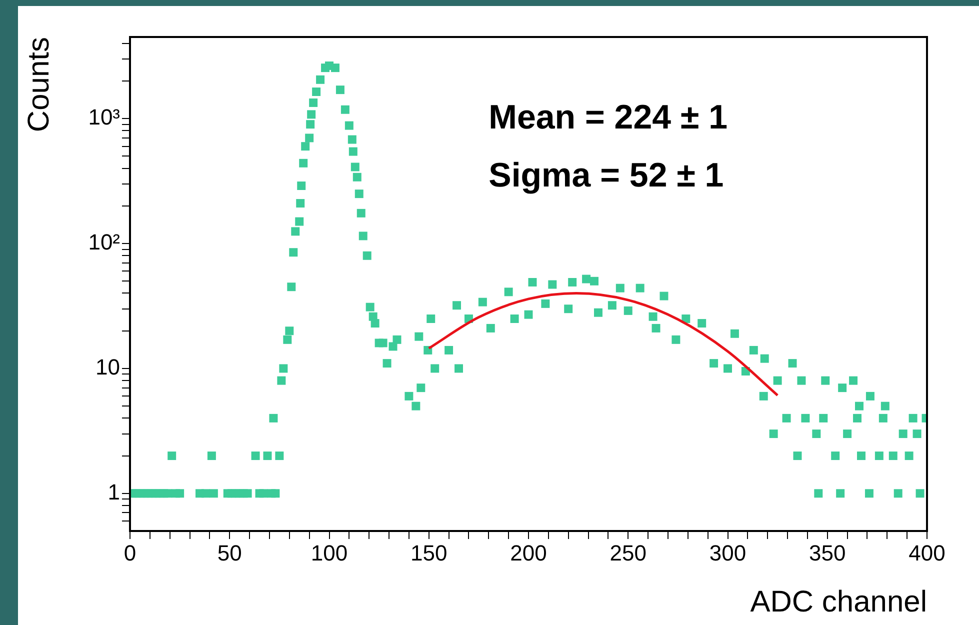 This screenshot has width=979, height=625. What do you see at coordinates (827, 553) in the screenshot?
I see `x-tick-label: 350` at bounding box center [827, 553].